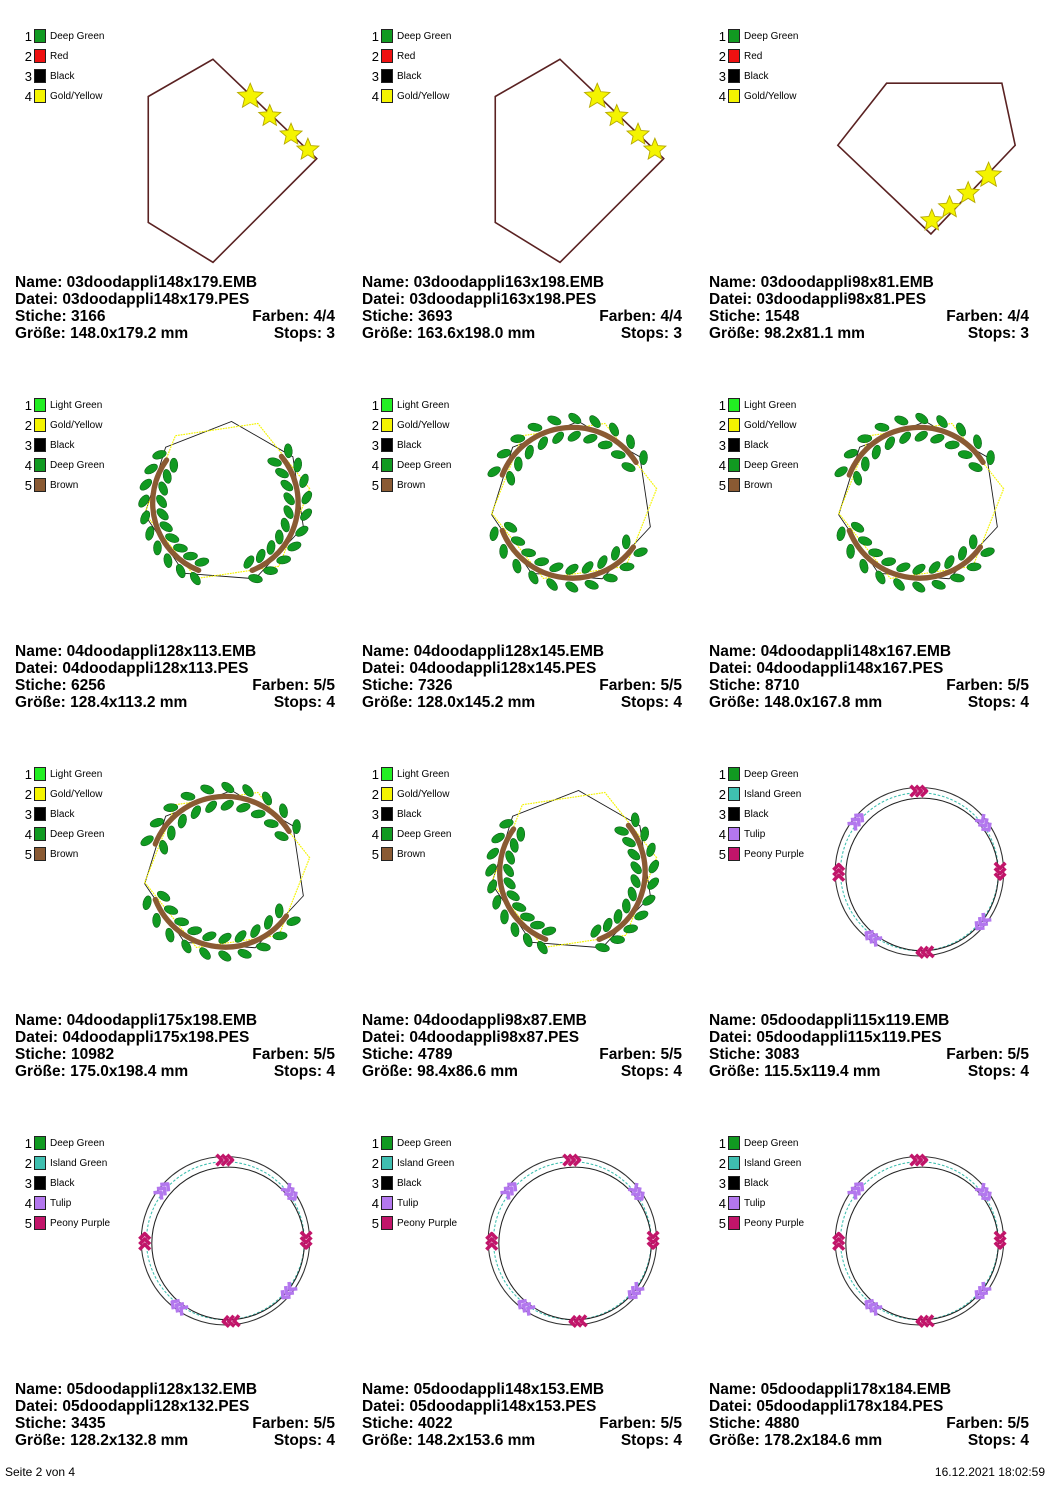 Image resolution: width=1050 pixels, height=1504 pixels. I want to click on legend-row: 4 Tulip, so click(774, 1205).